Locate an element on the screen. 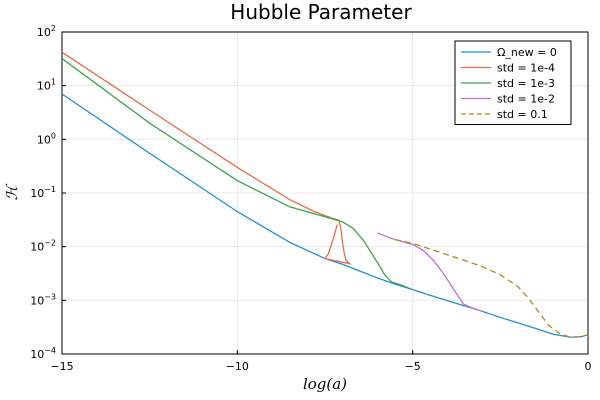 The width and height of the screenshot is (600, 400). x-tick-label: −10 is located at coordinates (237, 366).